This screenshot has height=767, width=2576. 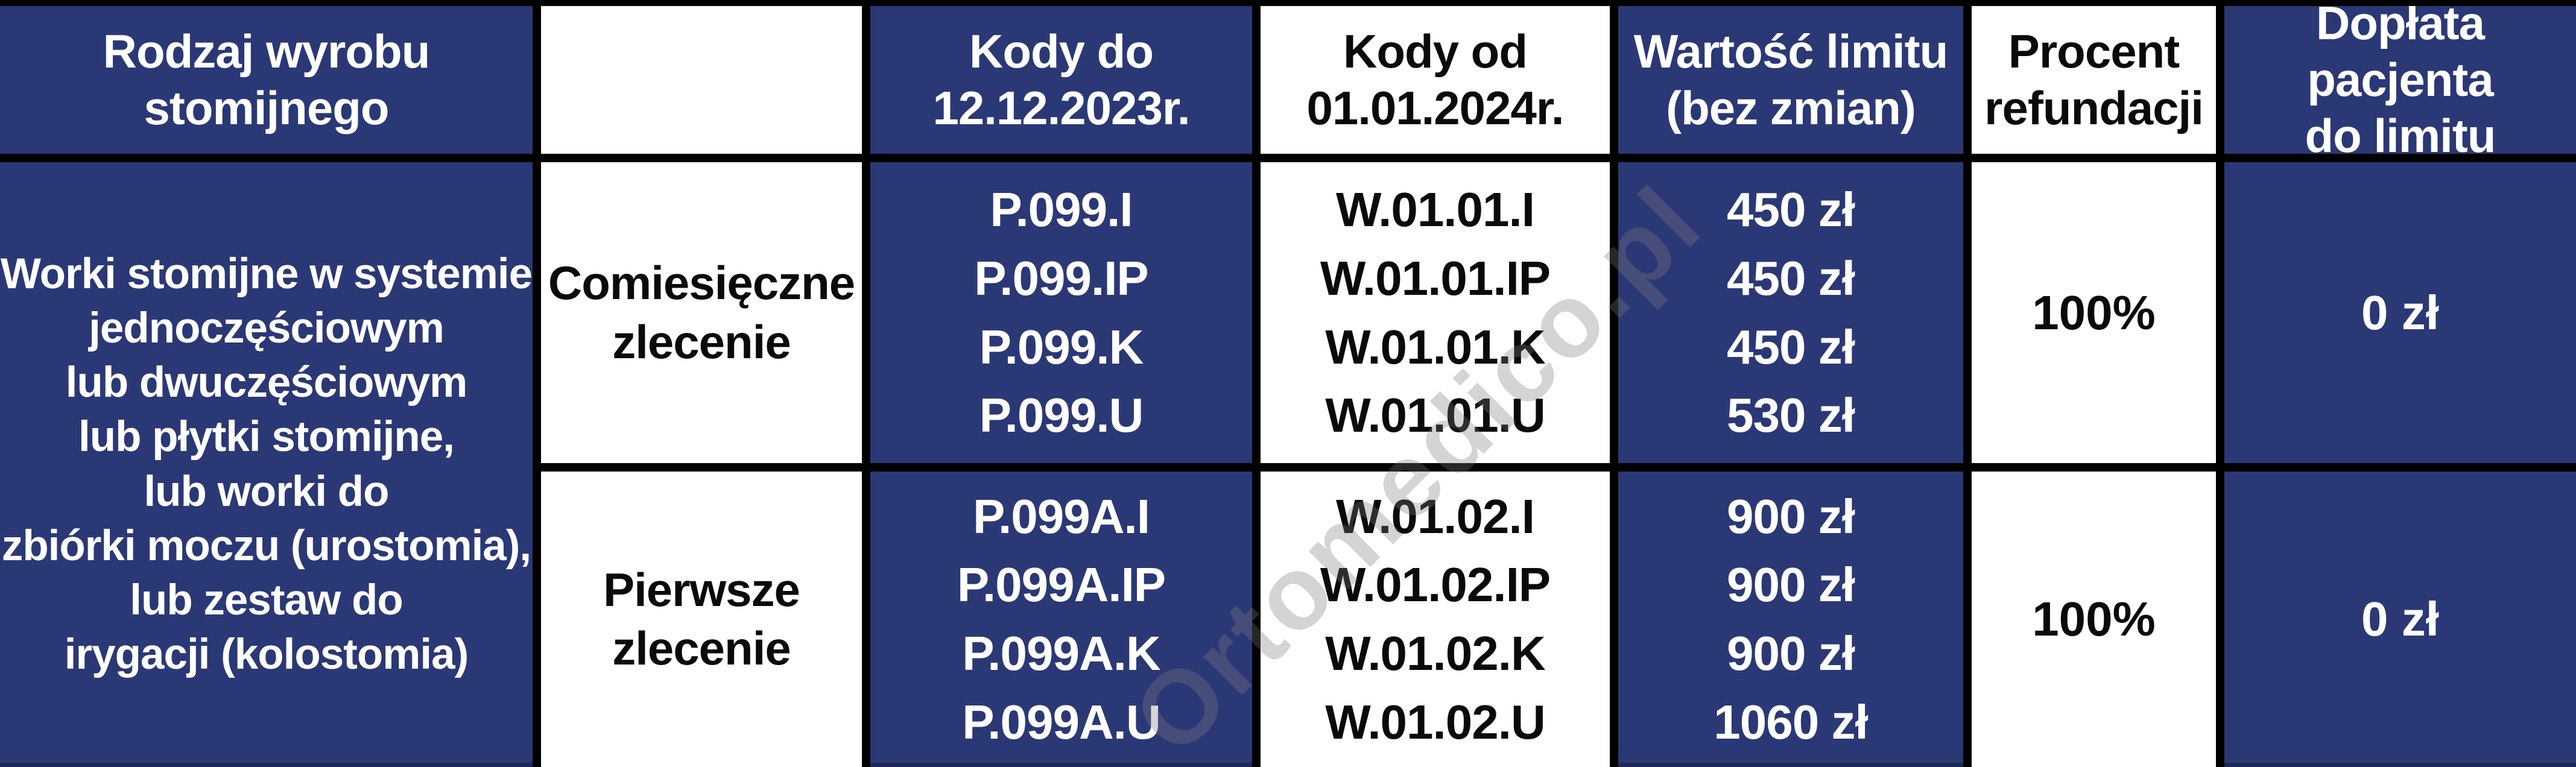 What do you see at coordinates (1790, 620) in the screenshot?
I see `row2-limit-values: 900 zł 900 zł 900 zł 1060 zł` at bounding box center [1790, 620].